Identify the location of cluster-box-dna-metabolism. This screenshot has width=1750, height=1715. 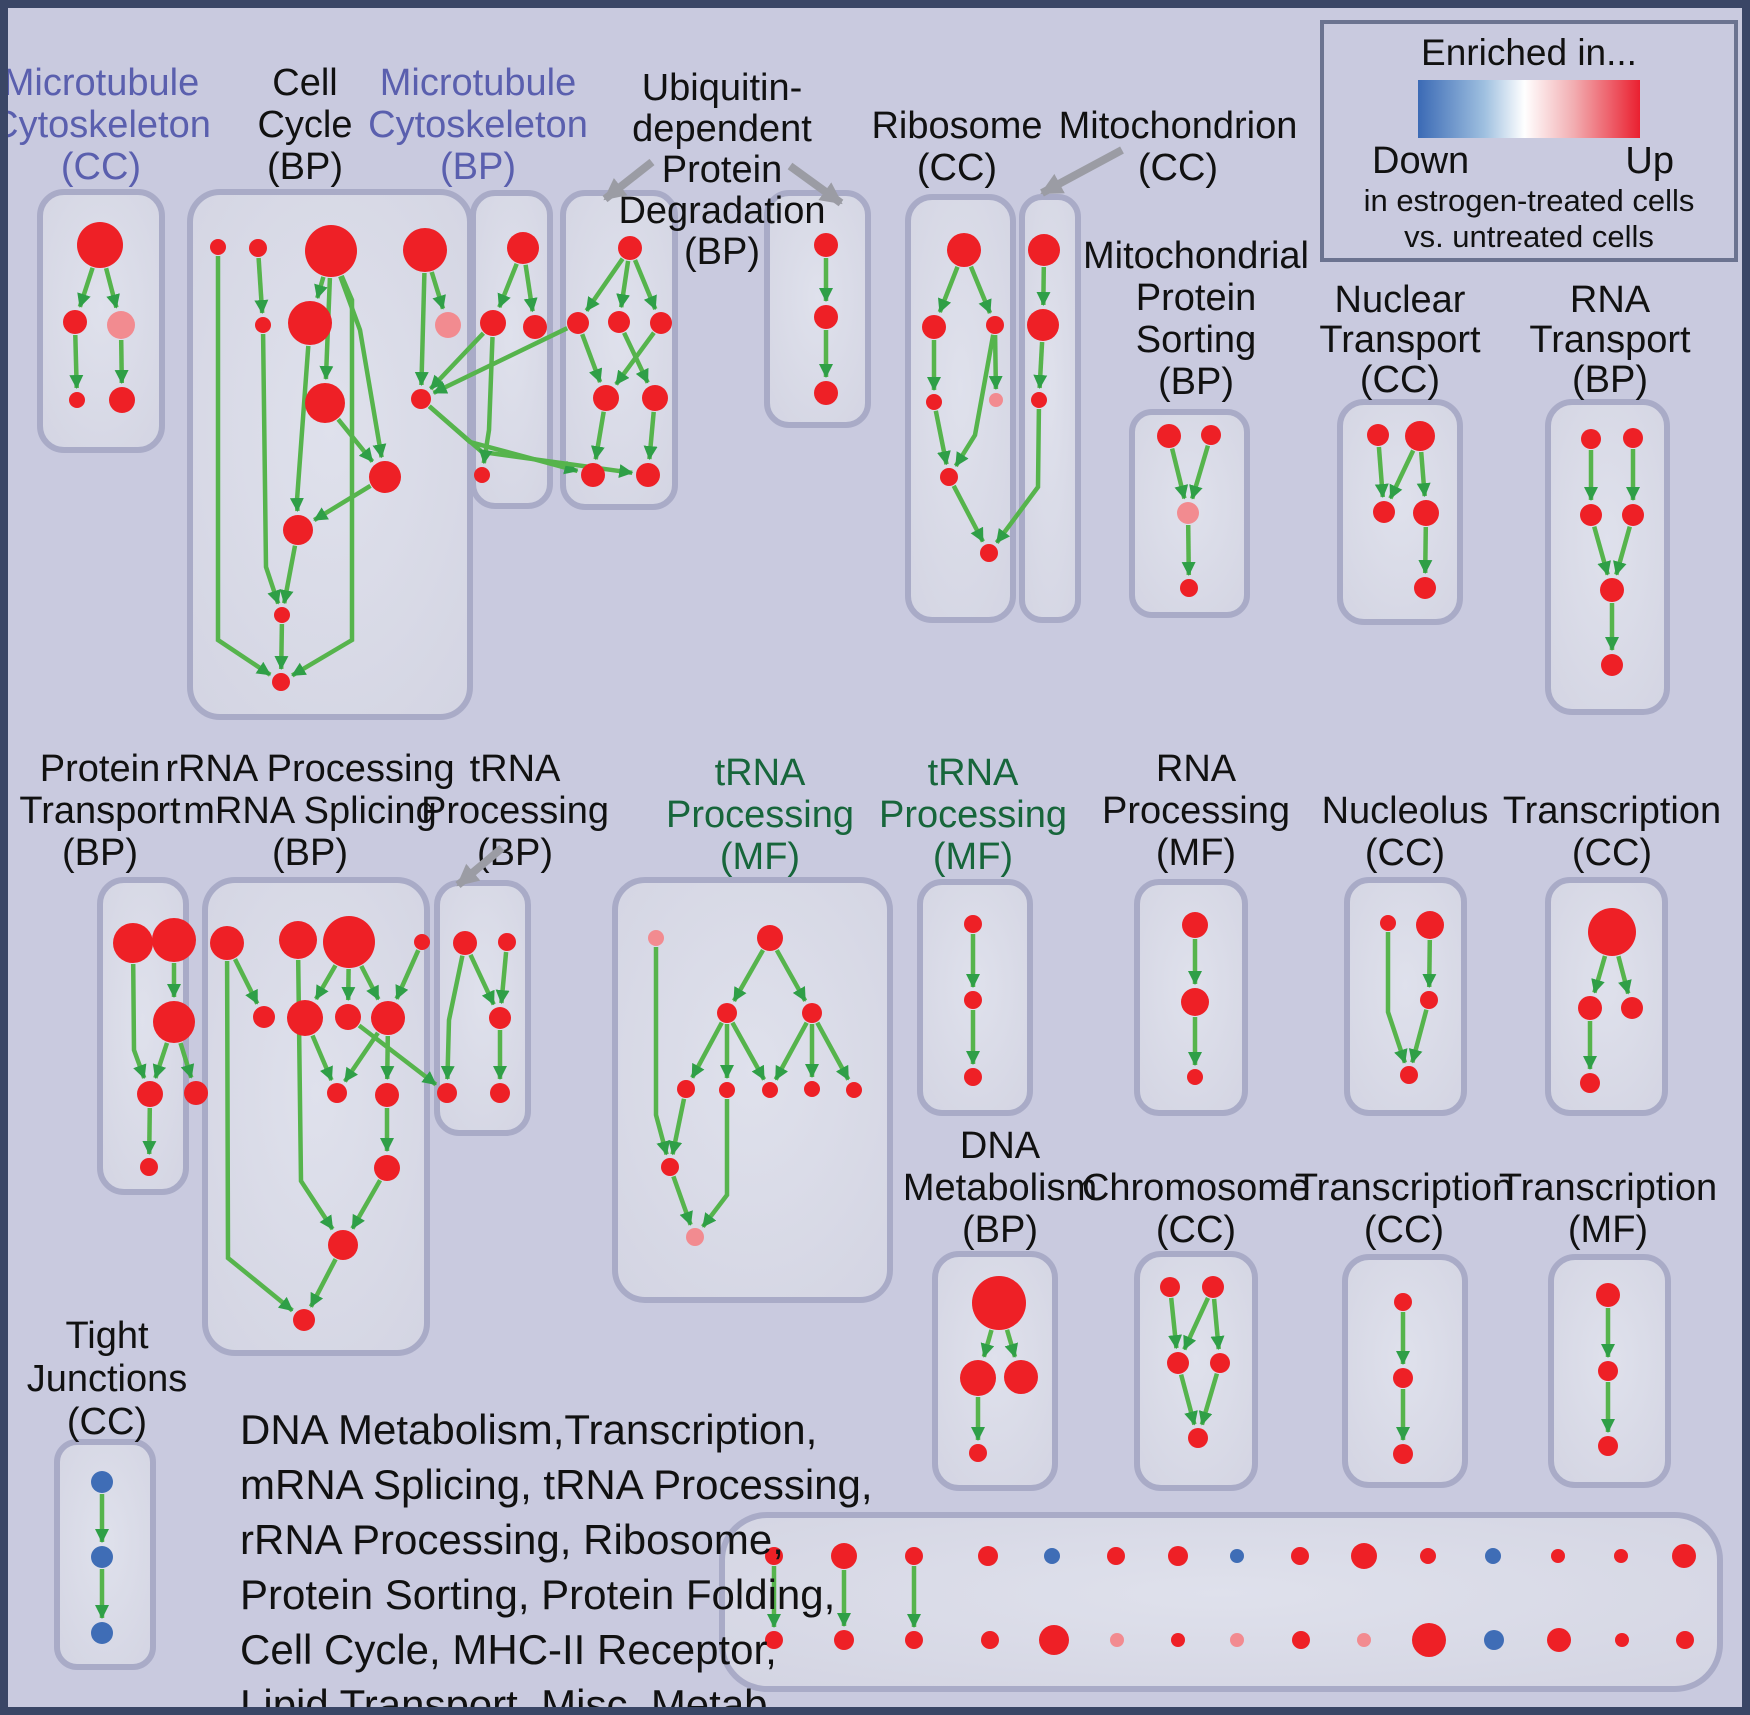
(995, 1371).